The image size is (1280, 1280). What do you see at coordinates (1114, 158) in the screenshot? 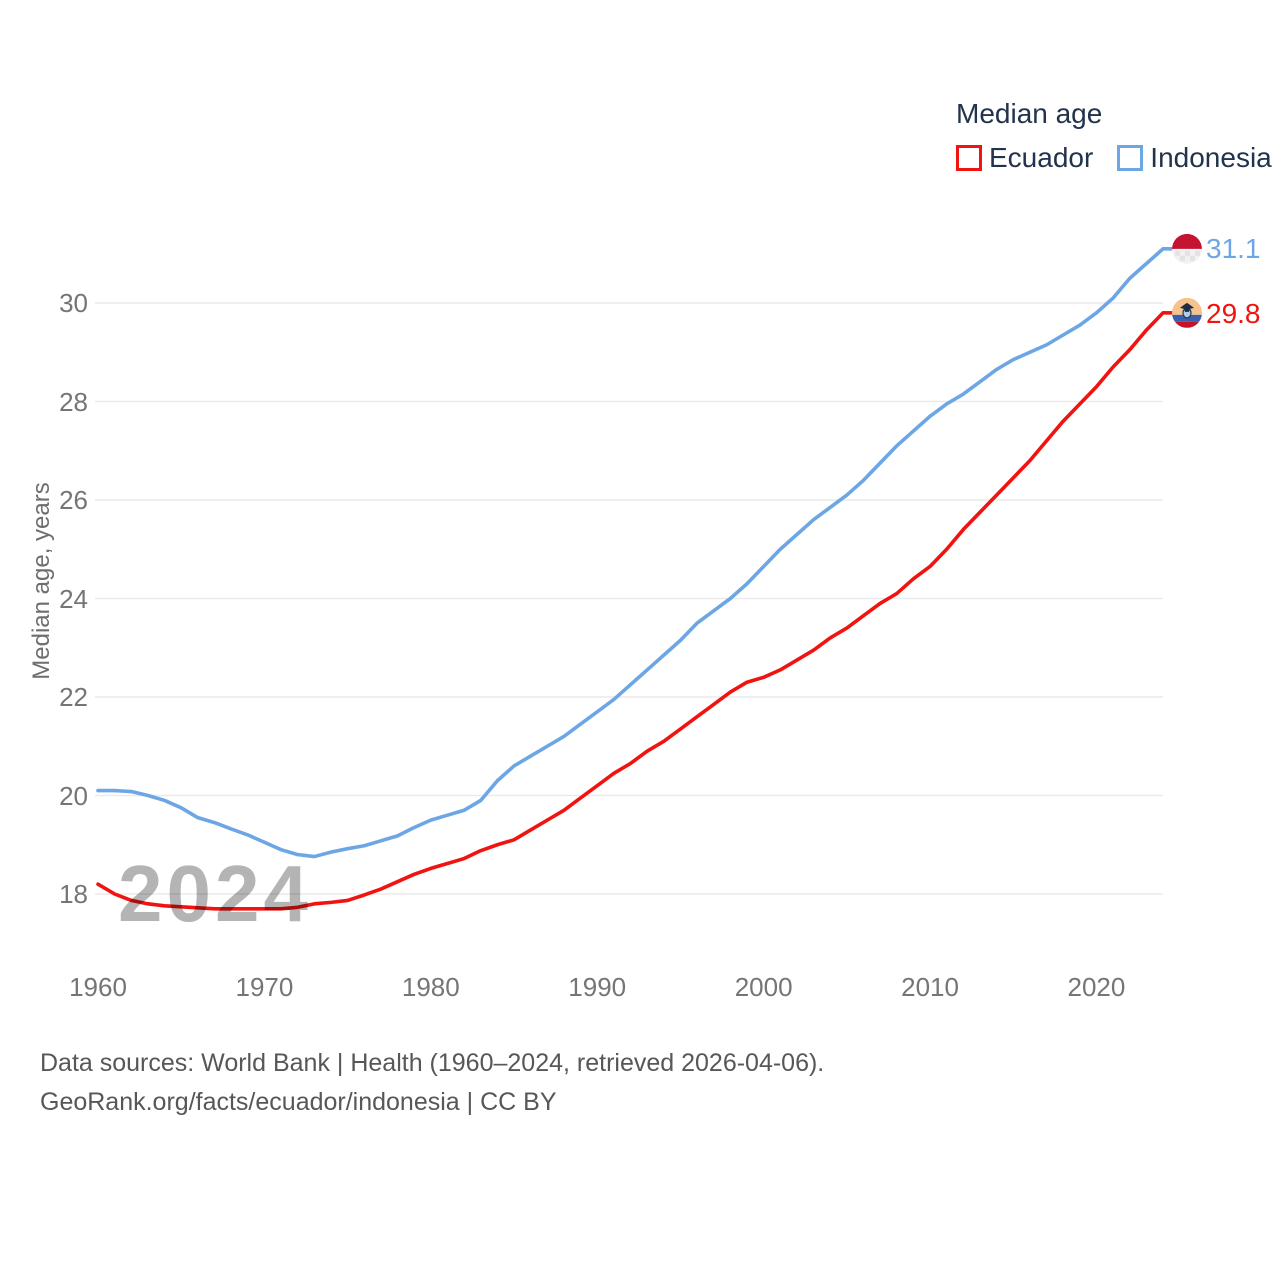
I see `legend-items: Ecuador Indonesia` at bounding box center [1114, 158].